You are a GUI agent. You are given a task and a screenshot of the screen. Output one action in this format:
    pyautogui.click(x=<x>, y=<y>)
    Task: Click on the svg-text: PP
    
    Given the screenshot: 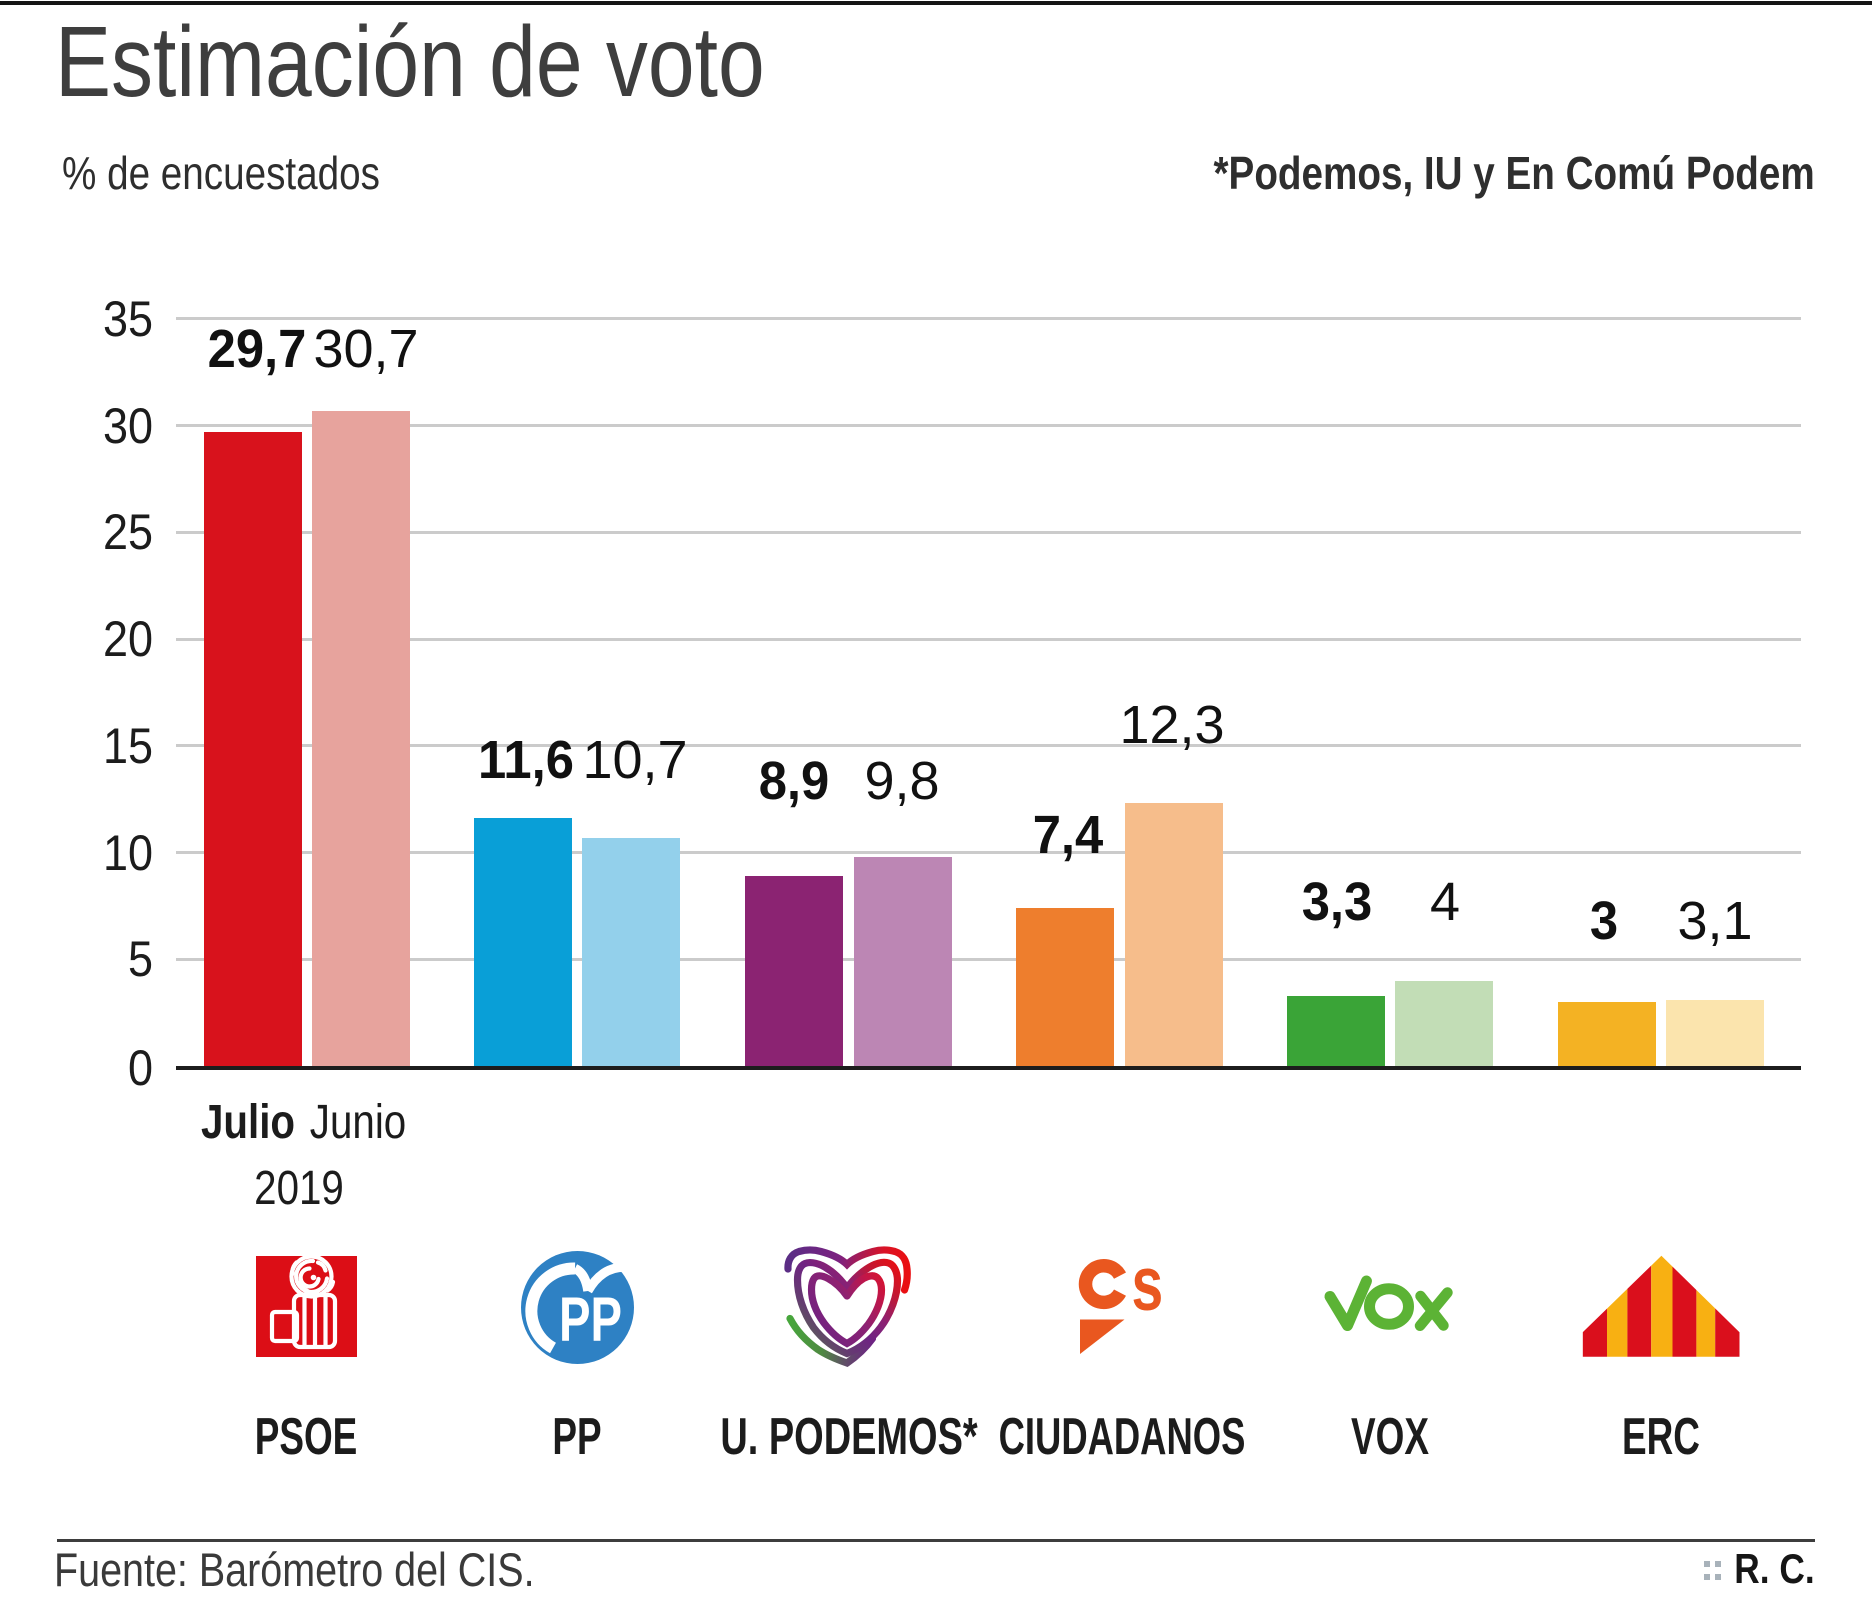 What is the action you would take?
    pyautogui.click(x=590, y=1319)
    